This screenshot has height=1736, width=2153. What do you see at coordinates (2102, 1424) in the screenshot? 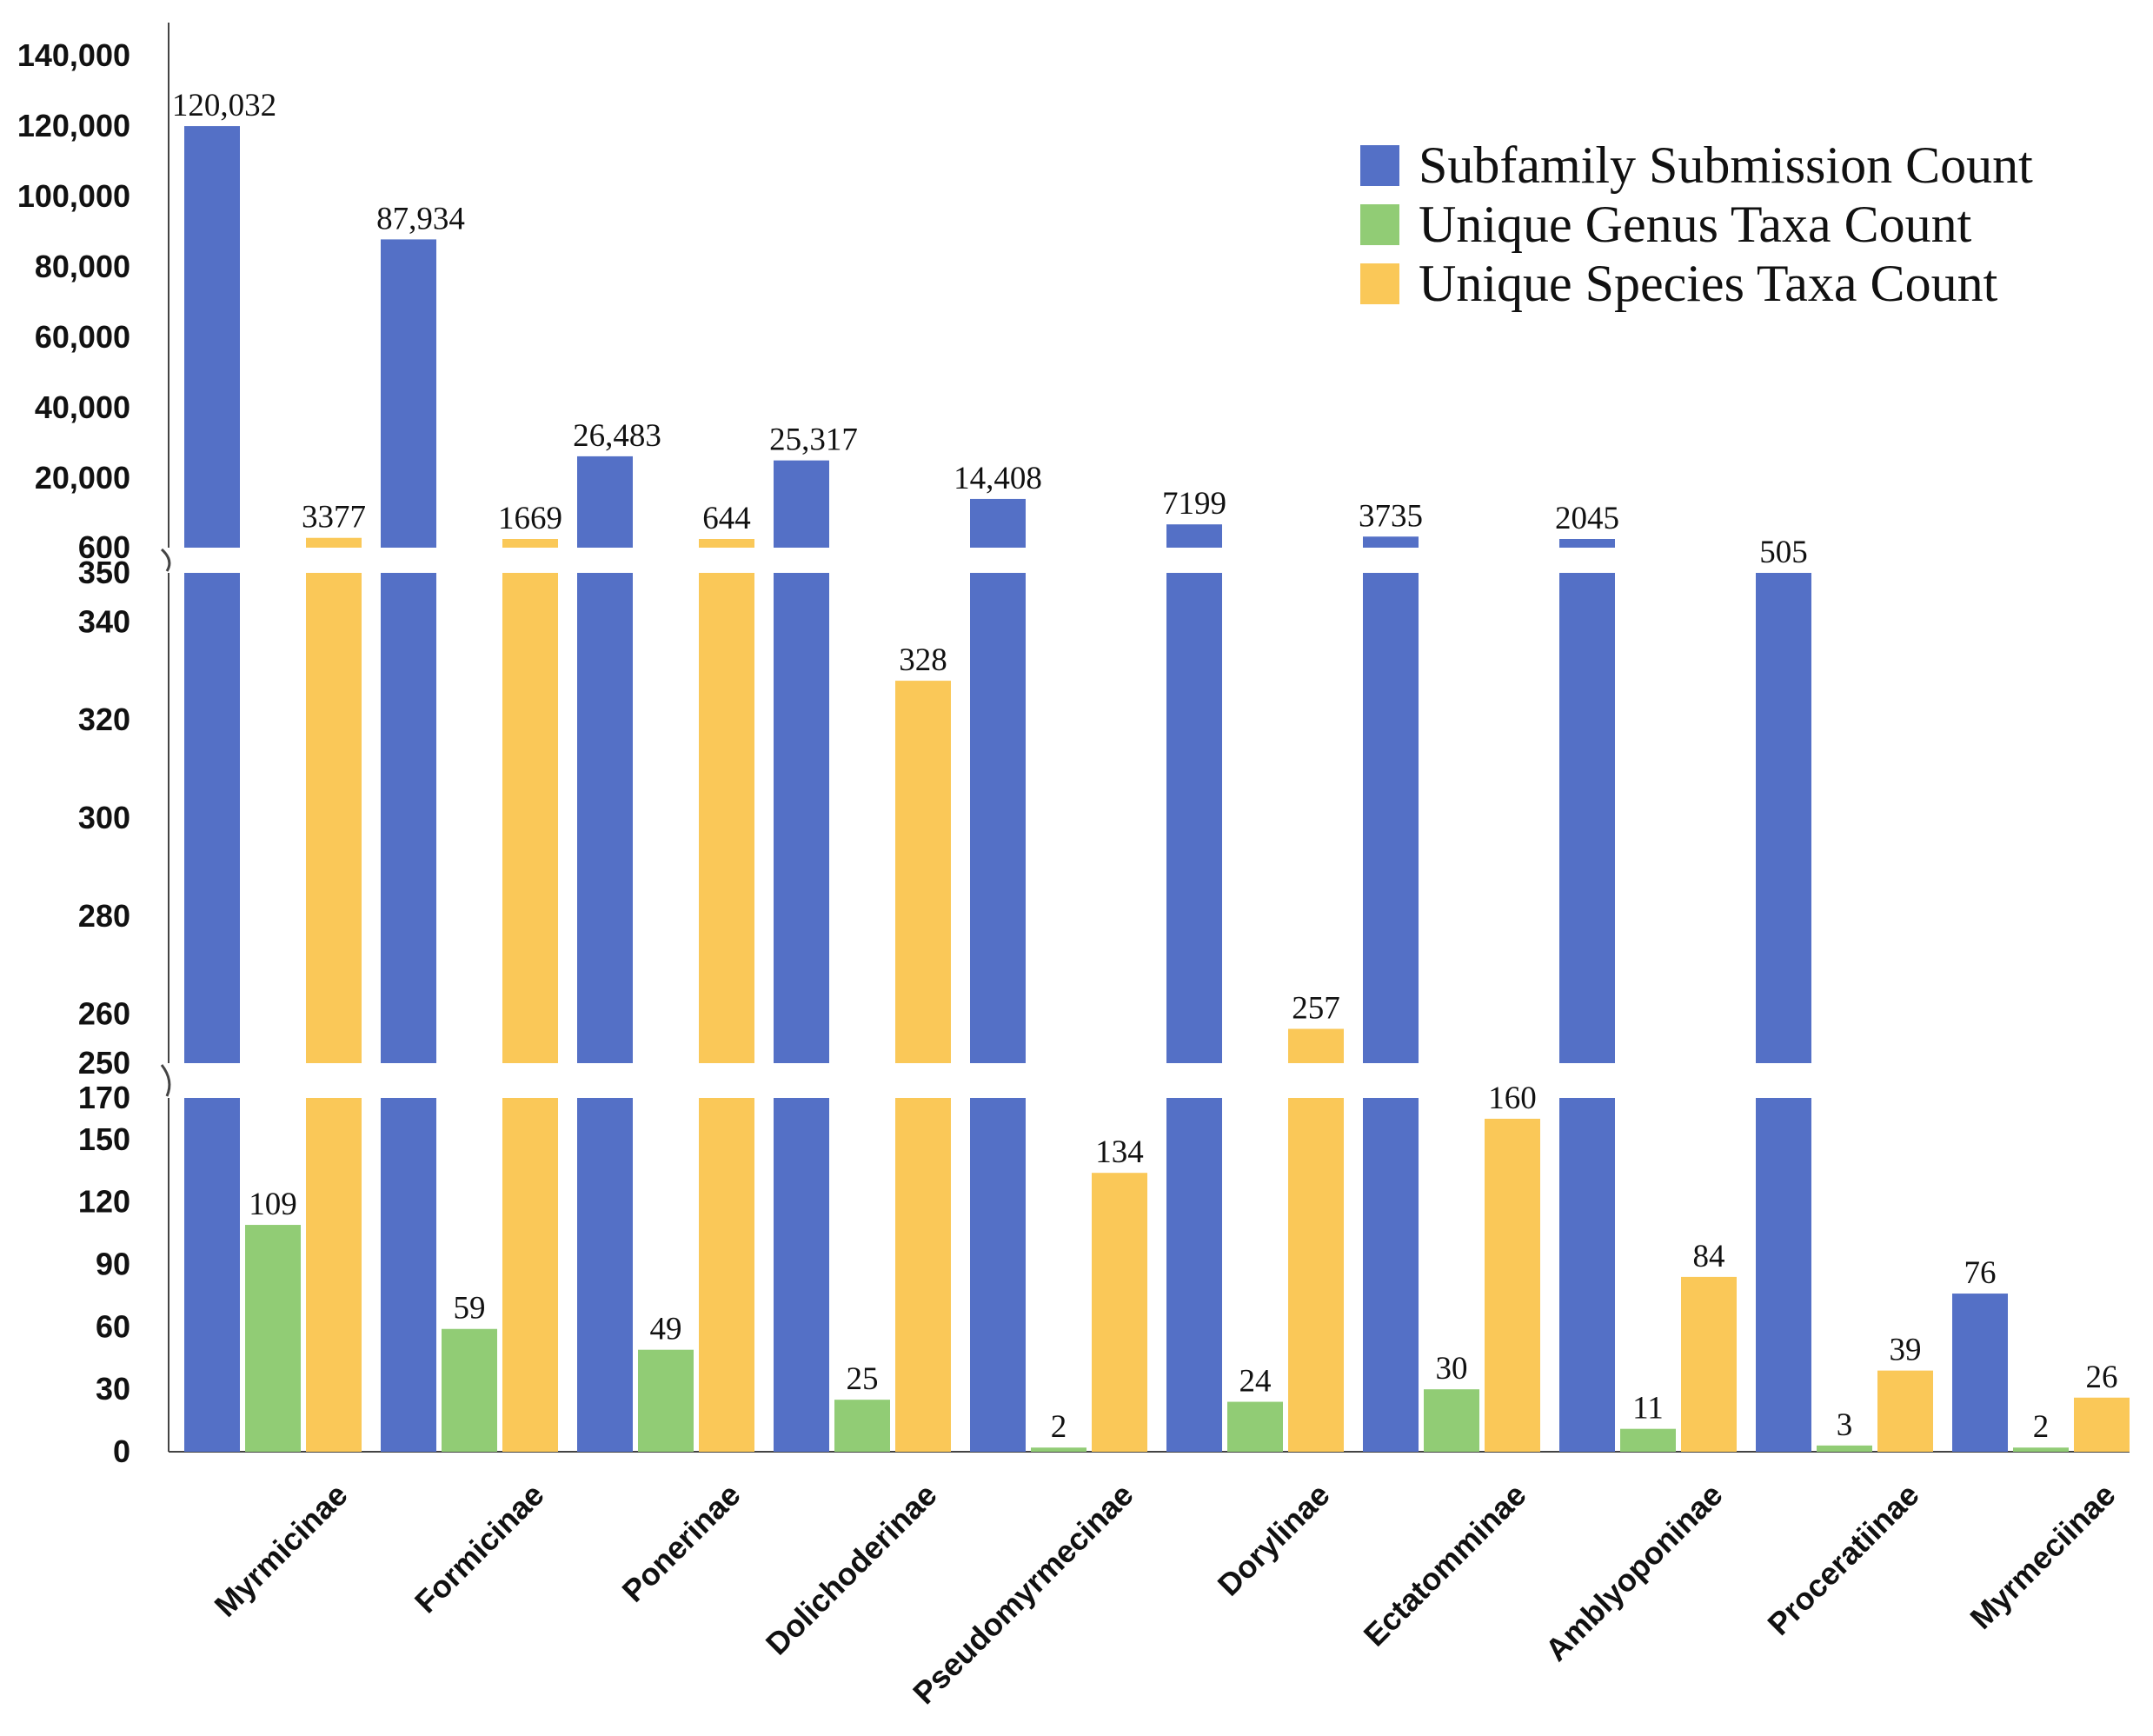
I see `bar-unique-species-taxa-count-myrmeciinae` at bounding box center [2102, 1424].